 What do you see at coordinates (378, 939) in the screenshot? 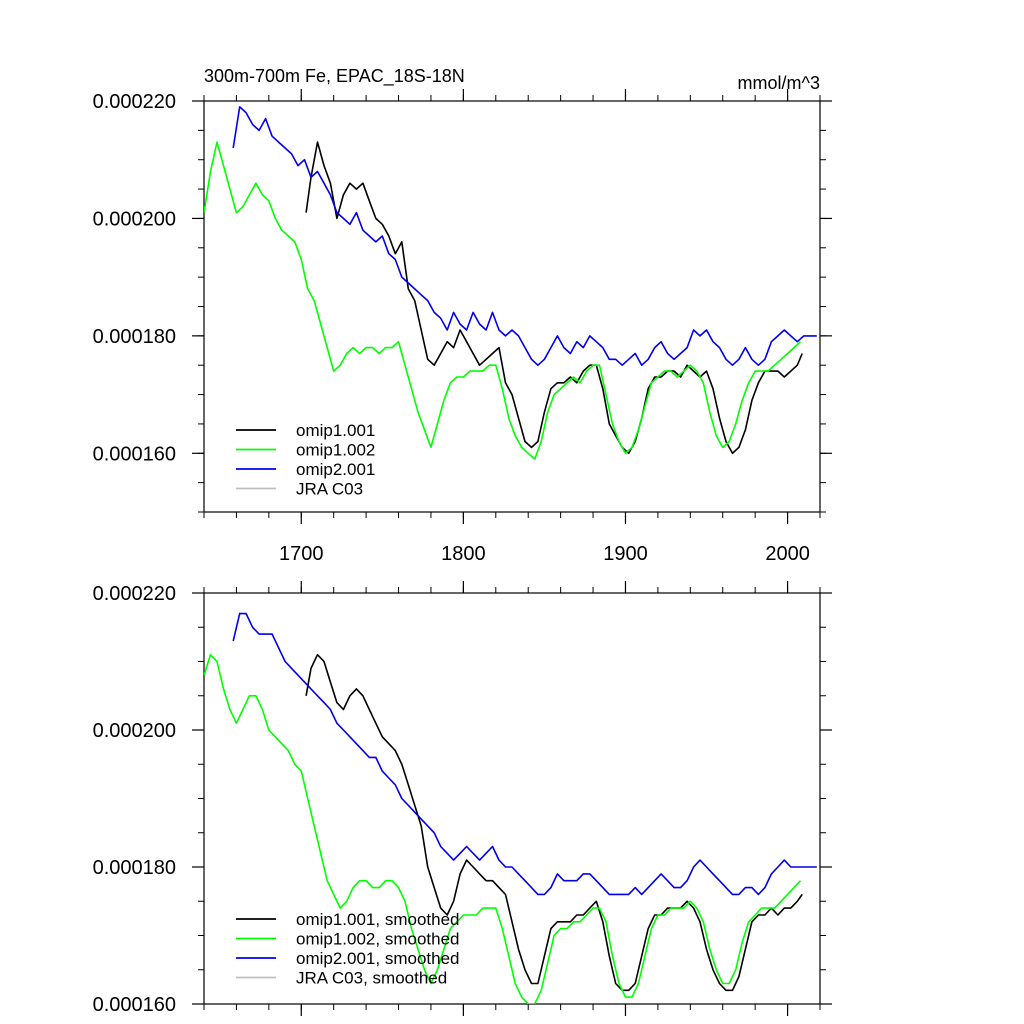
I see `legend-label: omip1.002, smoothed` at bounding box center [378, 939].